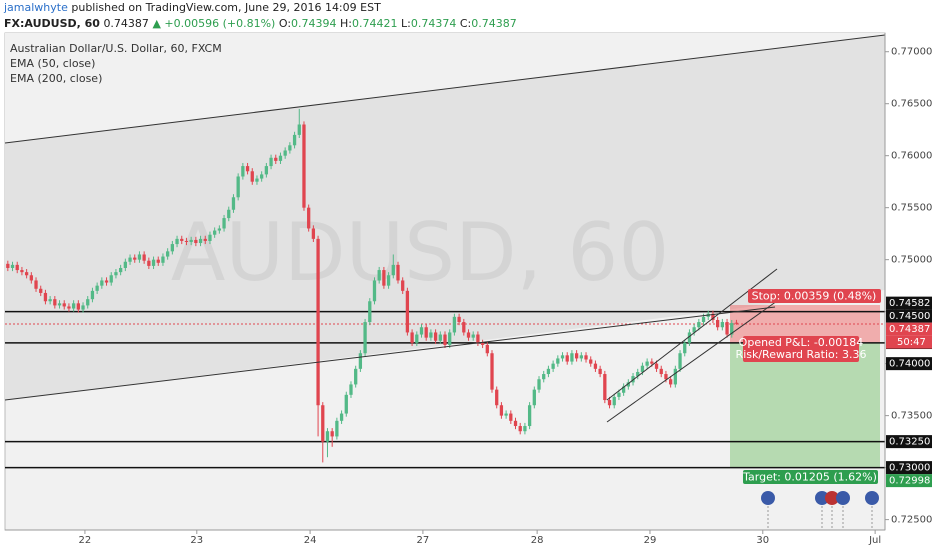 This screenshot has height=550, width=932. I want to click on y-tick-label: 0.75000, so click(911, 260).